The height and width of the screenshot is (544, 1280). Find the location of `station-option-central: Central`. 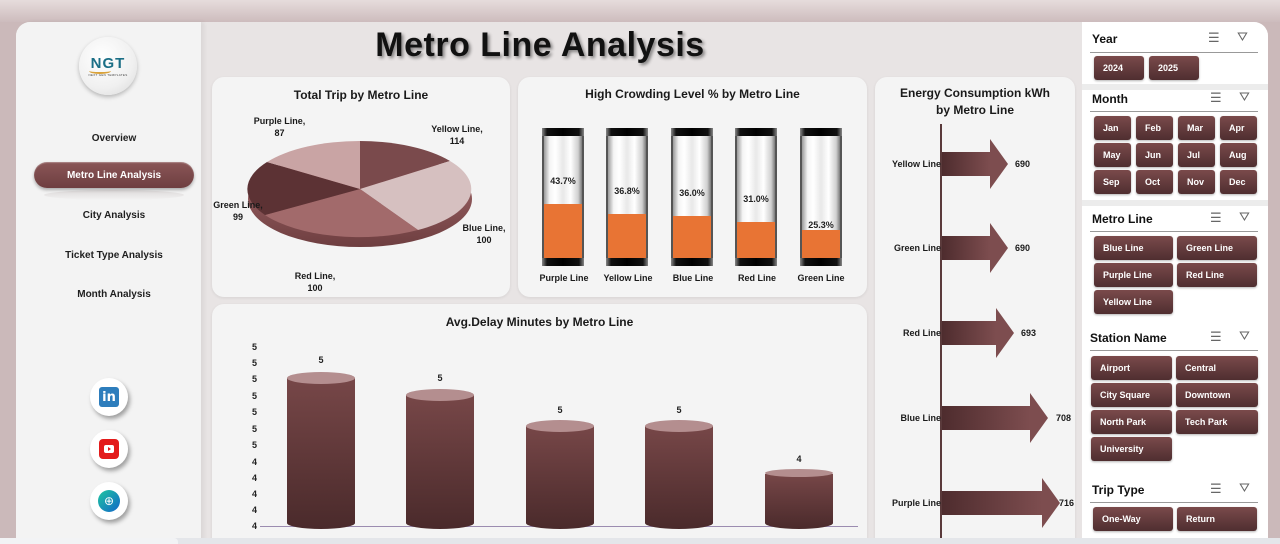

station-option-central: Central is located at coordinates (1217, 368).